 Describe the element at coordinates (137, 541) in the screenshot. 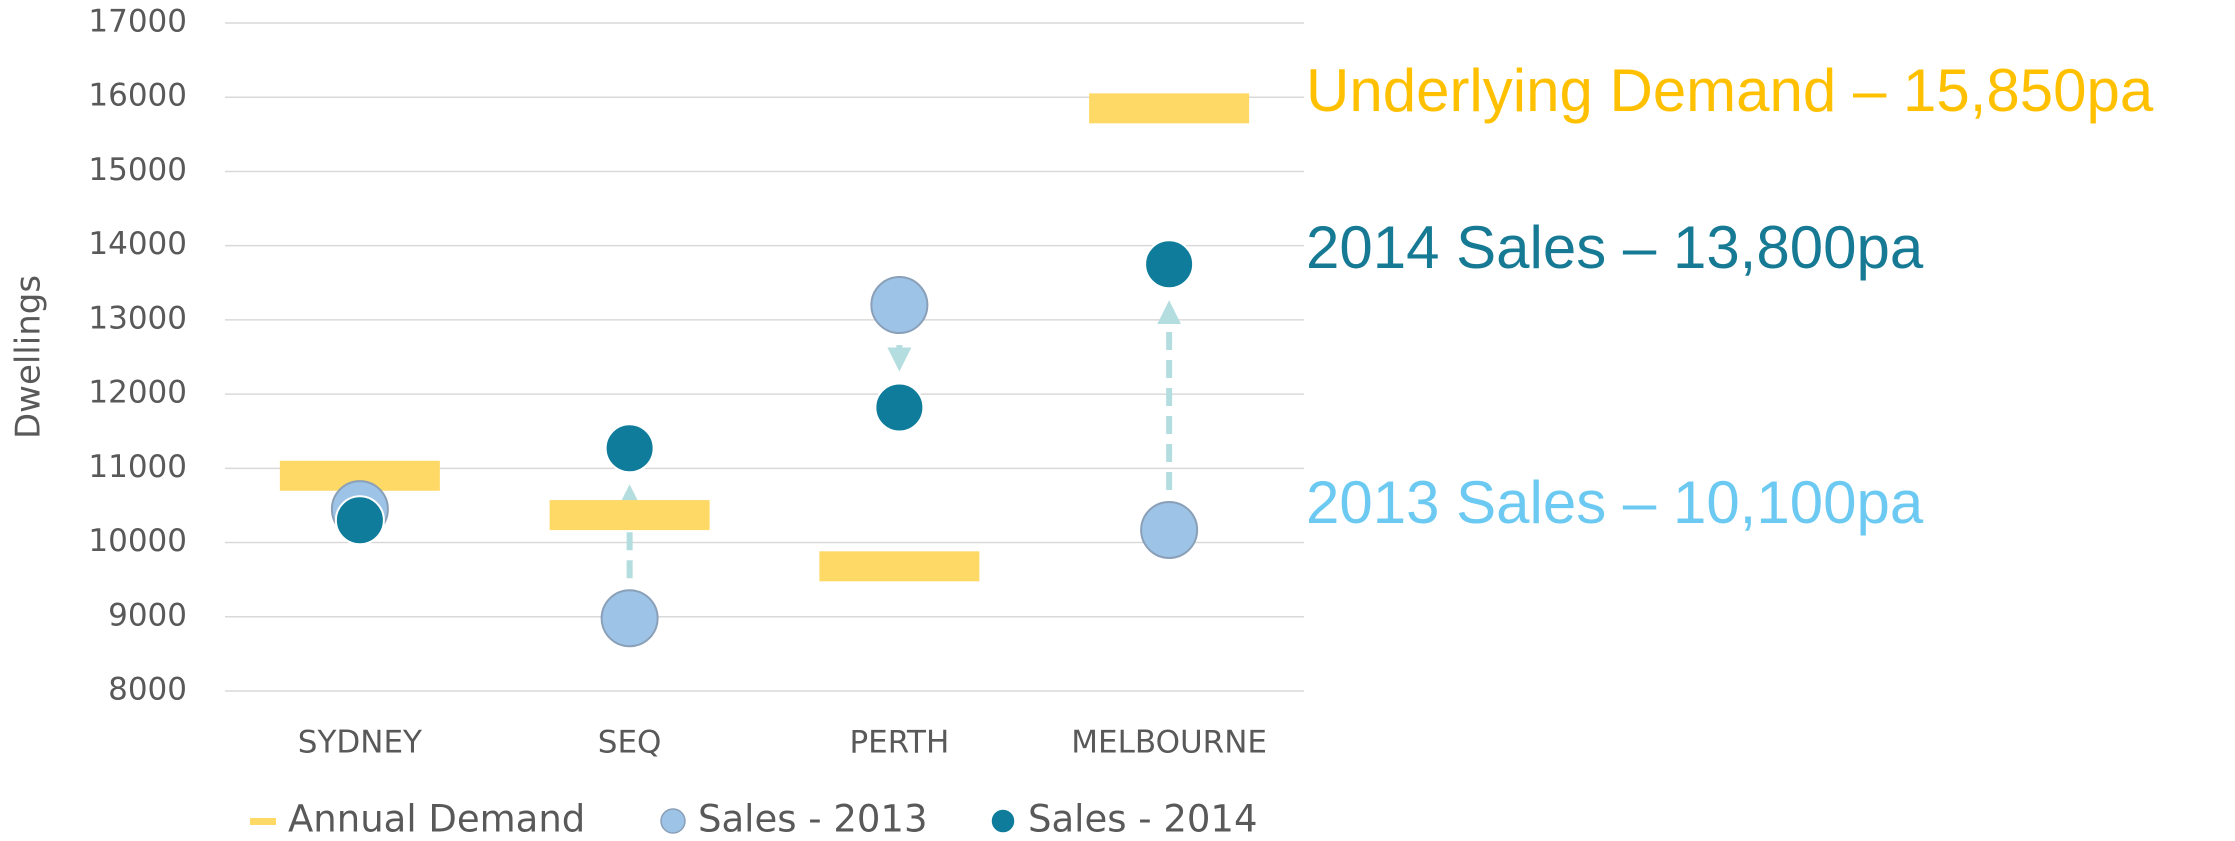

I see `y-tick-label: 10000` at that location.